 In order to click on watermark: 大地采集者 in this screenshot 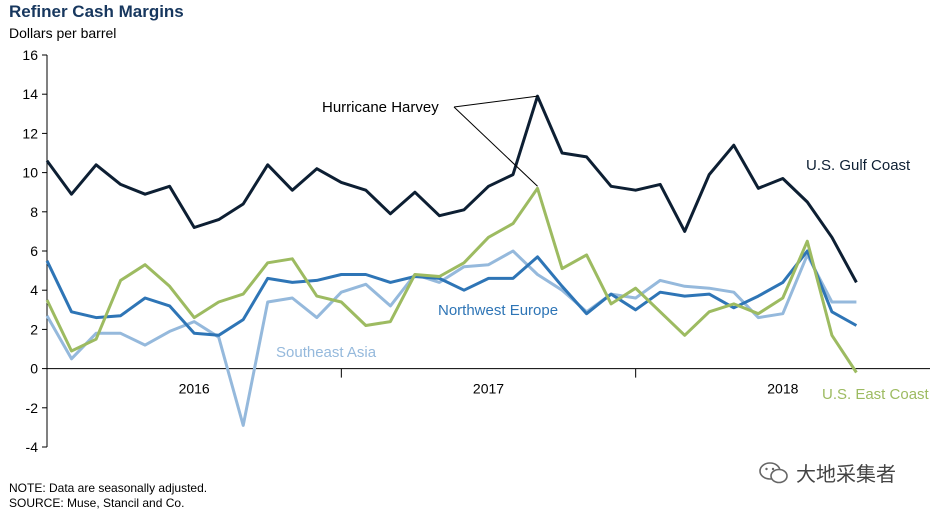, I will do `click(827, 472)`.